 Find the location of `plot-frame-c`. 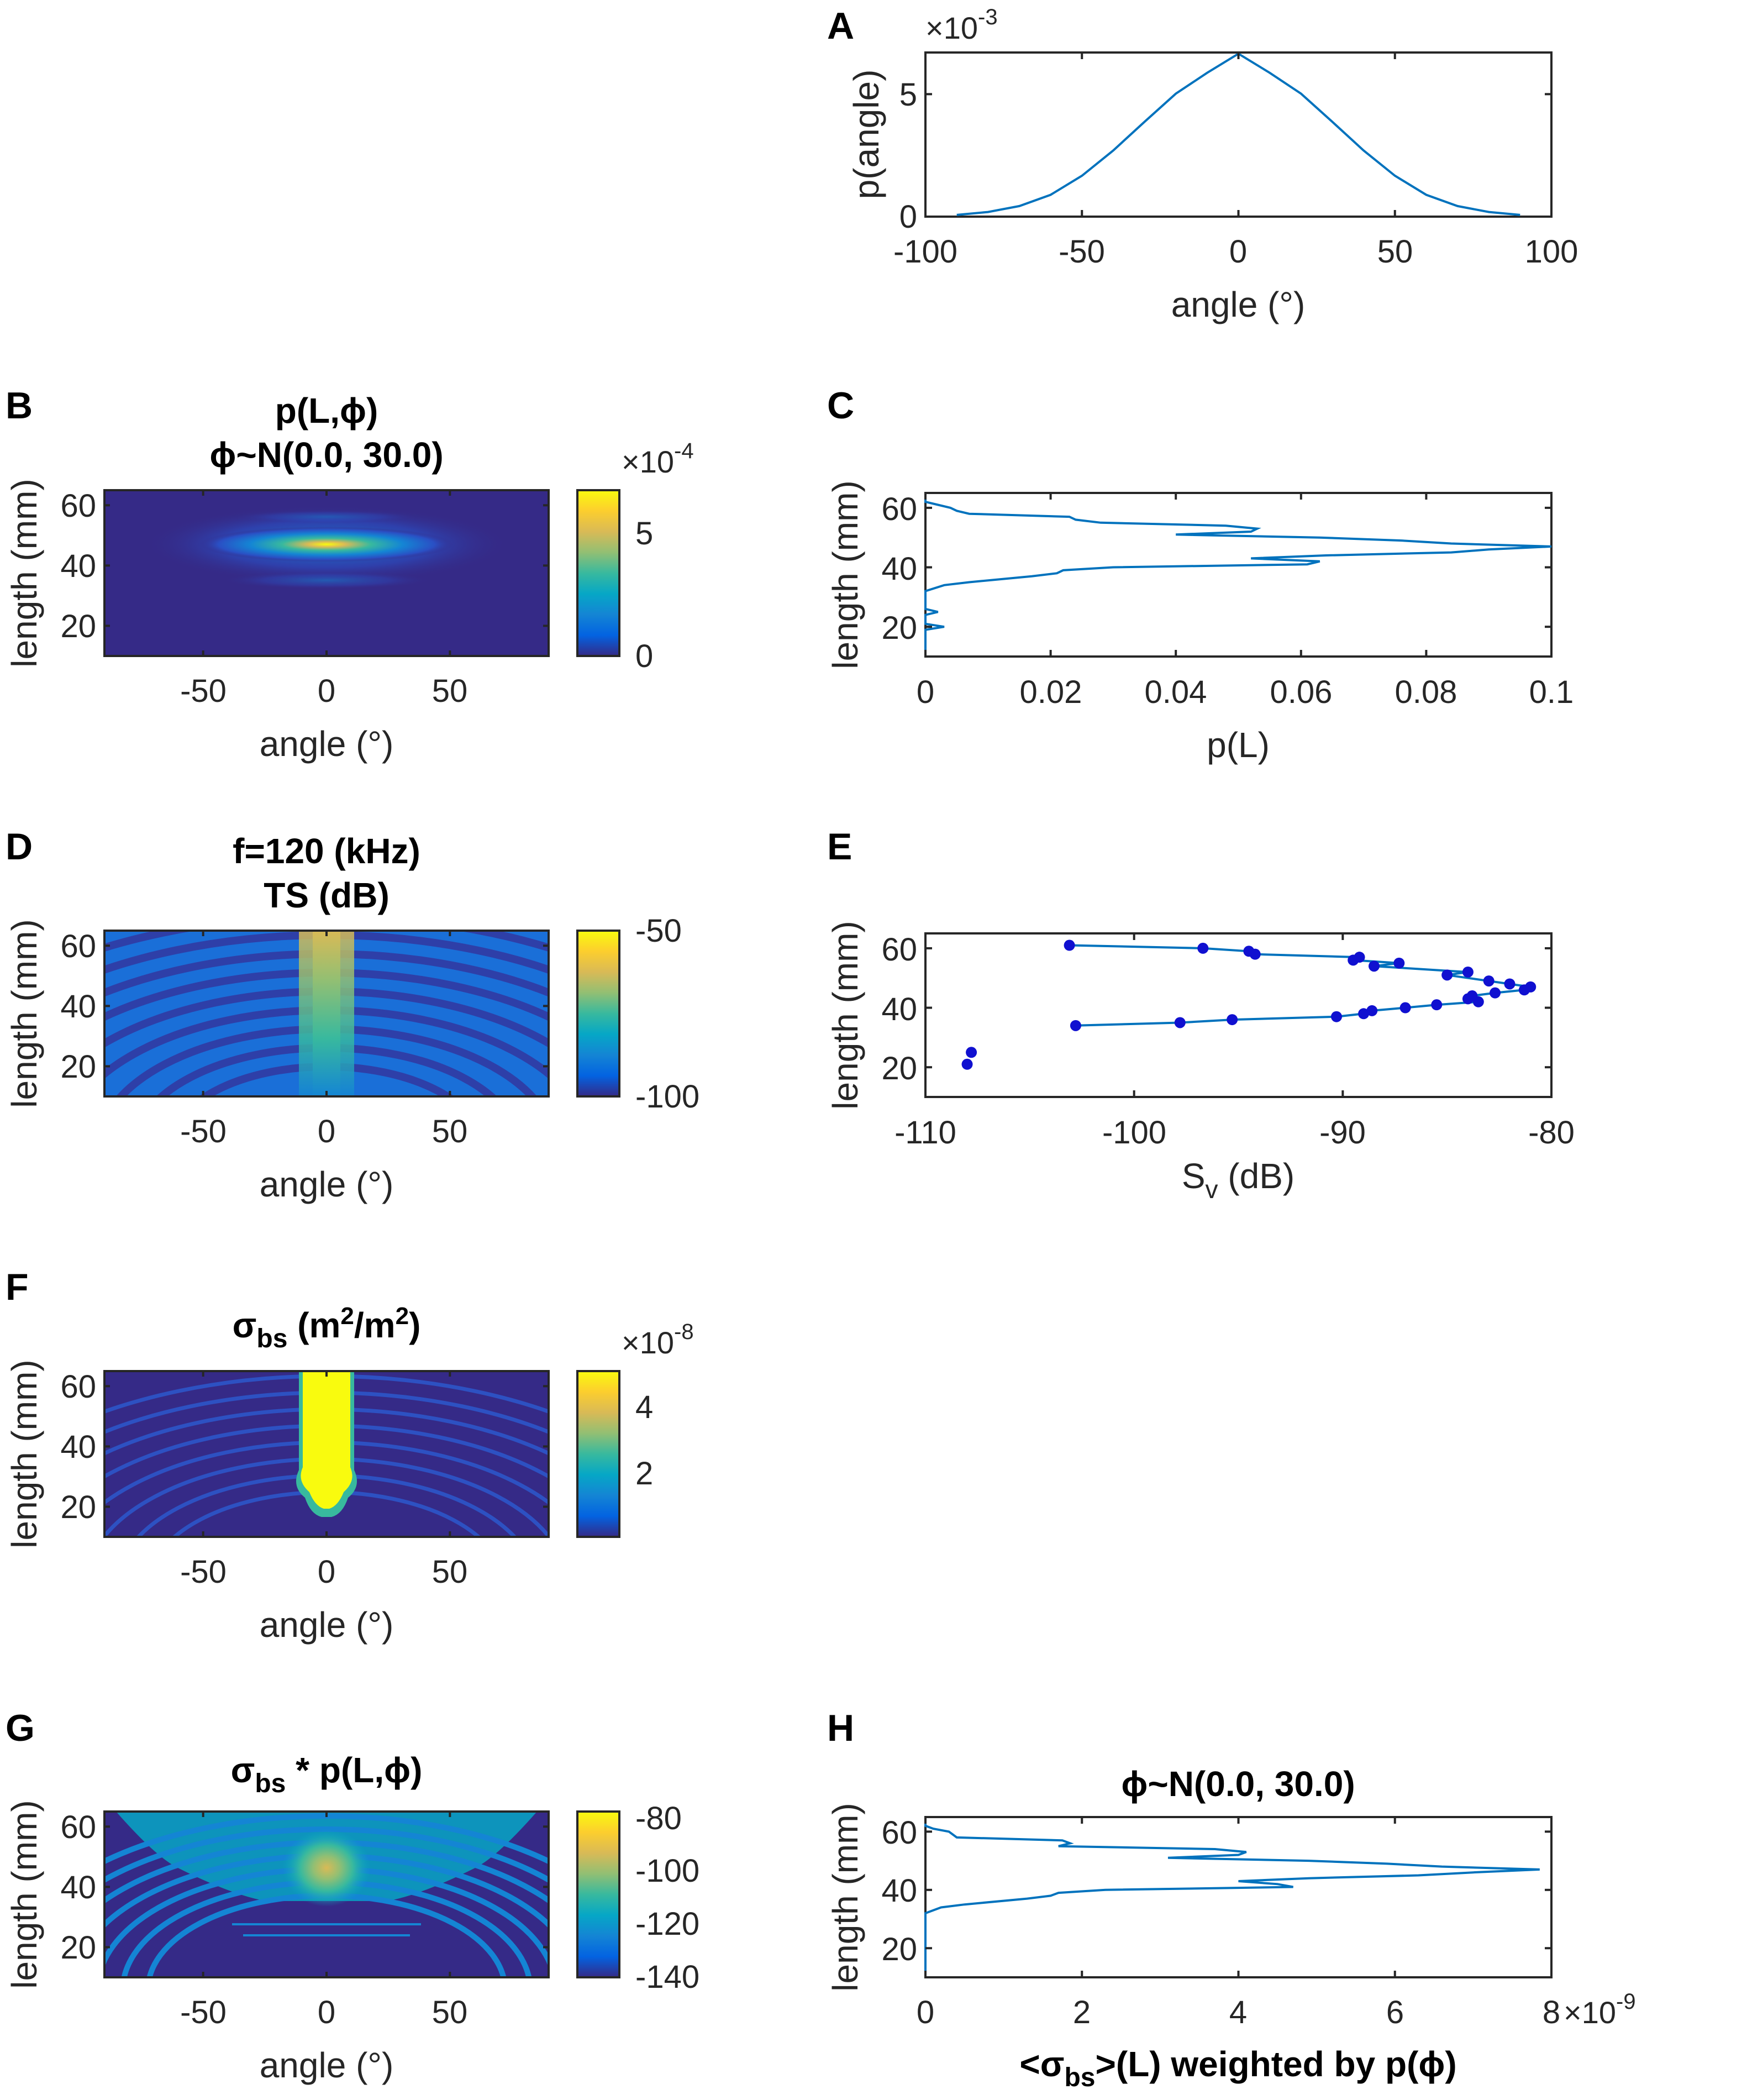

plot-frame-c is located at coordinates (1238, 575).